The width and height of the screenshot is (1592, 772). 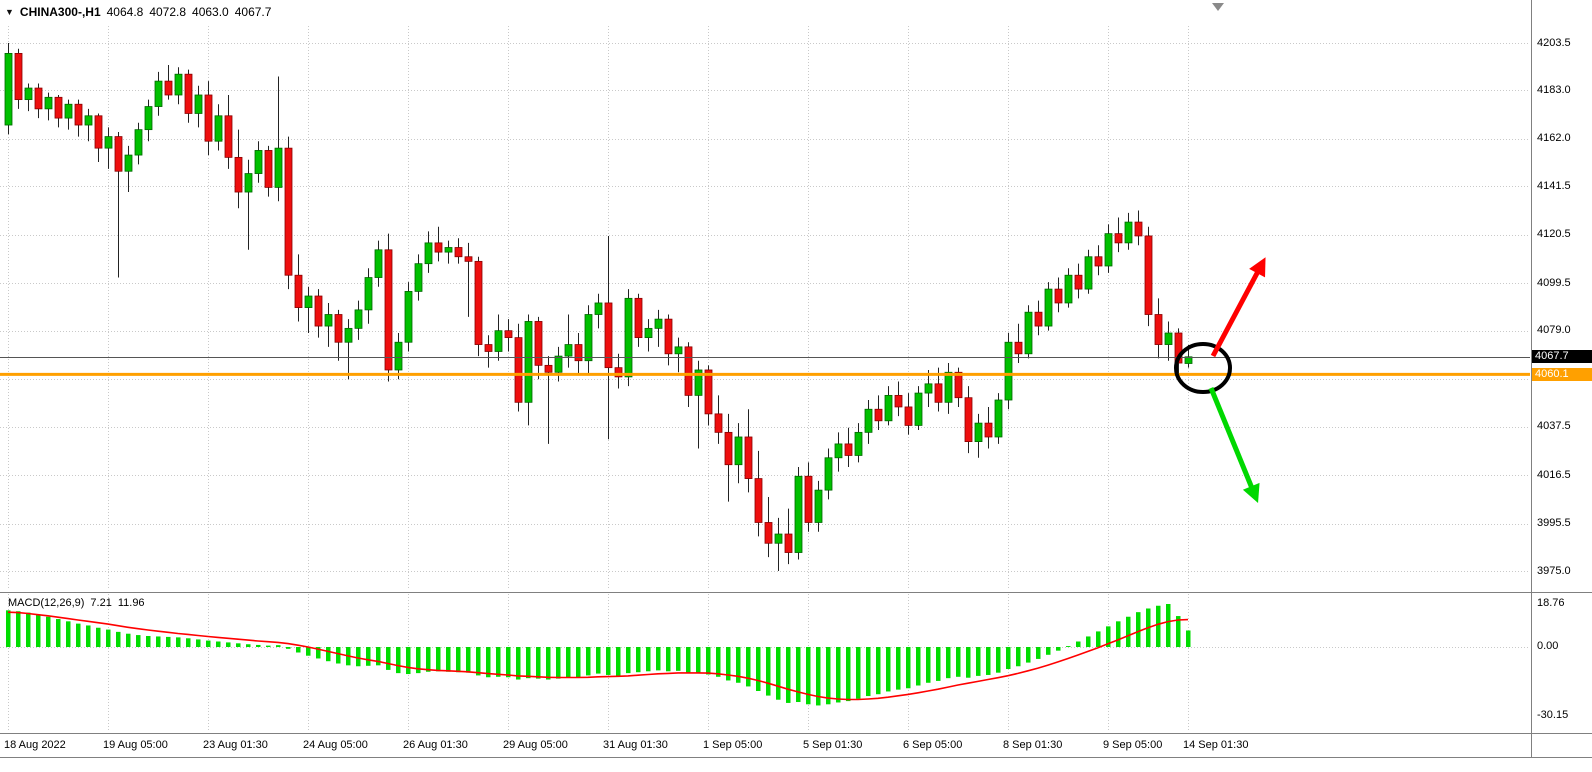 I want to click on time-axis-label: 1 Sep 05:00, so click(x=733, y=745).